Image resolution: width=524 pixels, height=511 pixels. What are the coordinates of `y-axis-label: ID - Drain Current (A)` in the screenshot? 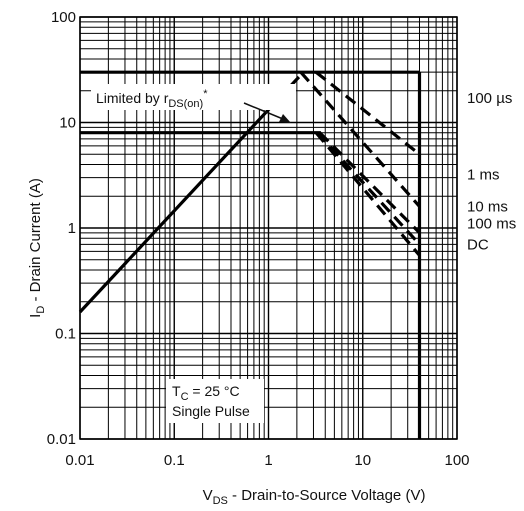 It's located at (37, 248).